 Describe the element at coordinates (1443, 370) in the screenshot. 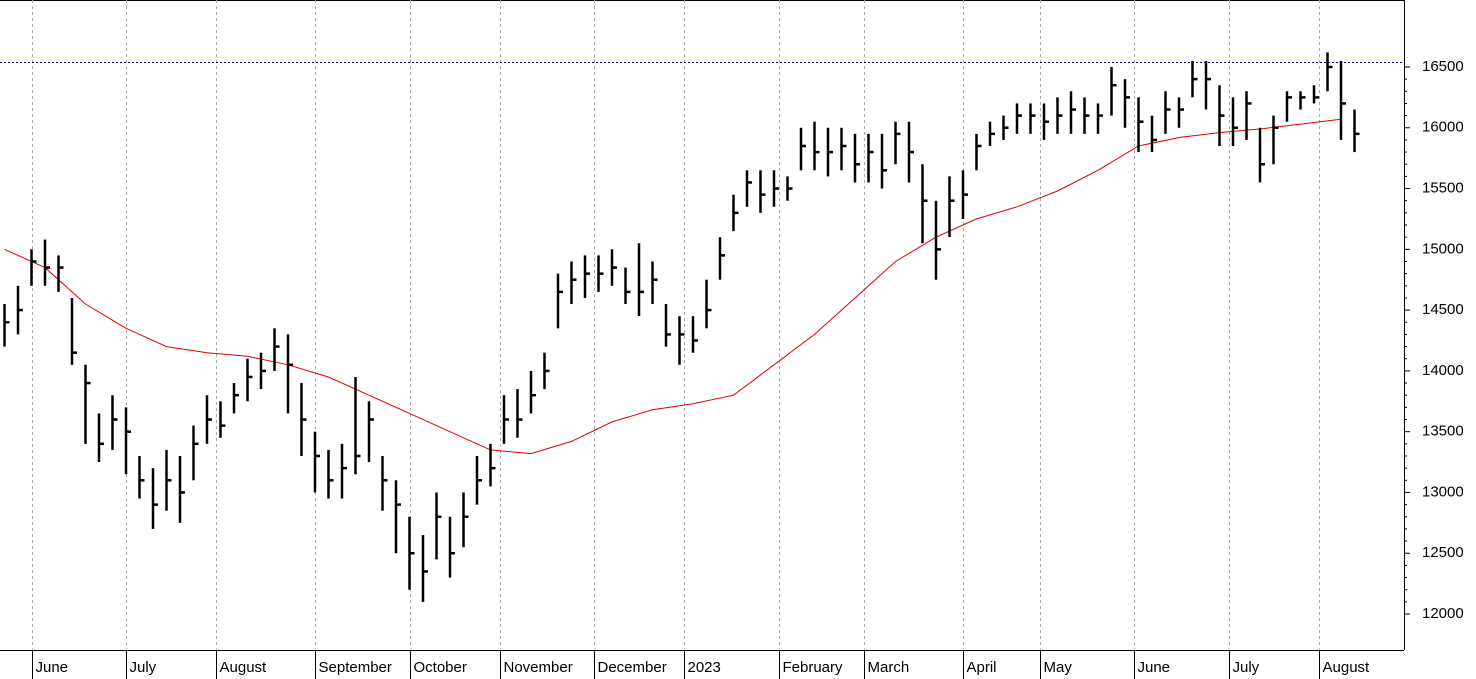

I see `y-tick-label: 14000` at that location.